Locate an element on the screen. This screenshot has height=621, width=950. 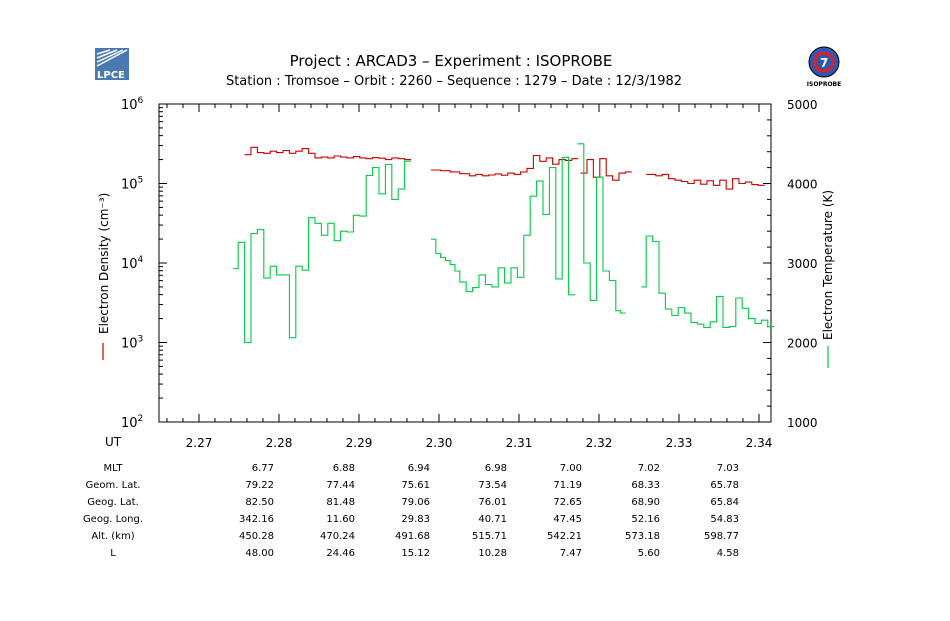
y-right-tick-label: 4000 is located at coordinates (802, 185).